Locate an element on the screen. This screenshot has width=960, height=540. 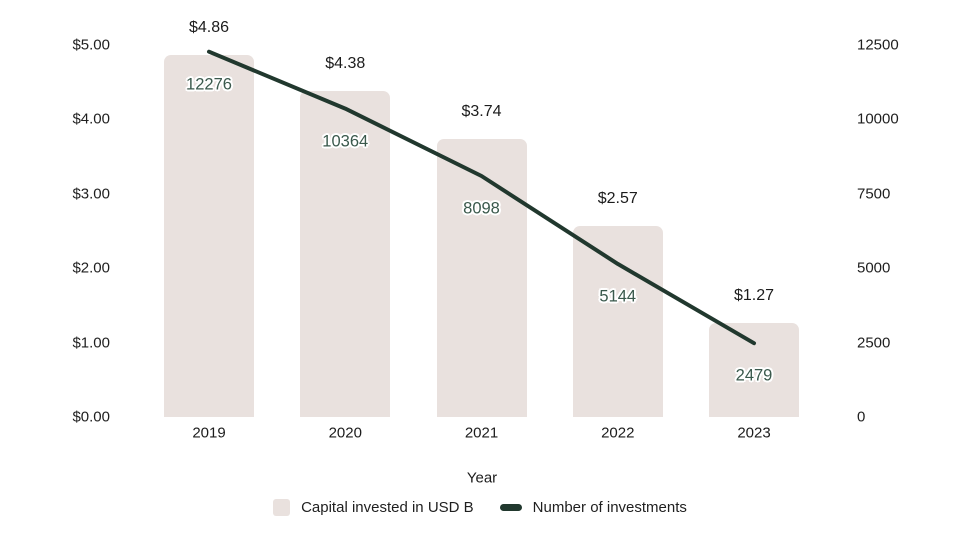
left-axis-tick: $0.00 is located at coordinates (91, 417).